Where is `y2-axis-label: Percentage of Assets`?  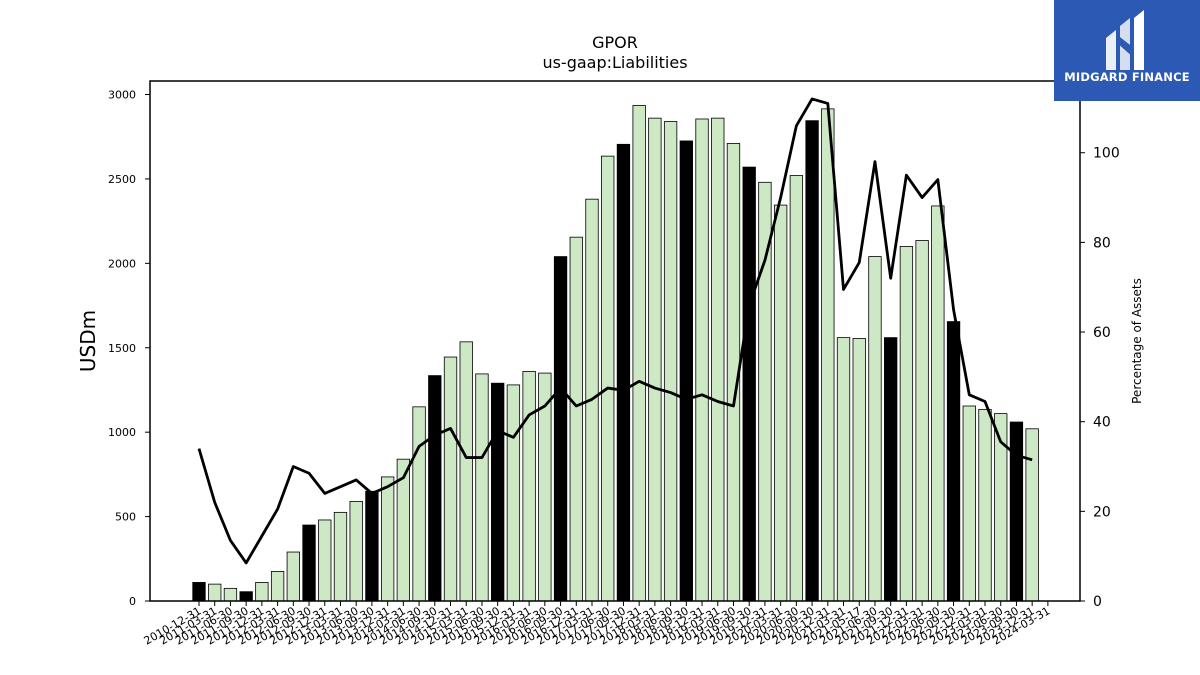 y2-axis-label: Percentage of Assets is located at coordinates (1137, 341).